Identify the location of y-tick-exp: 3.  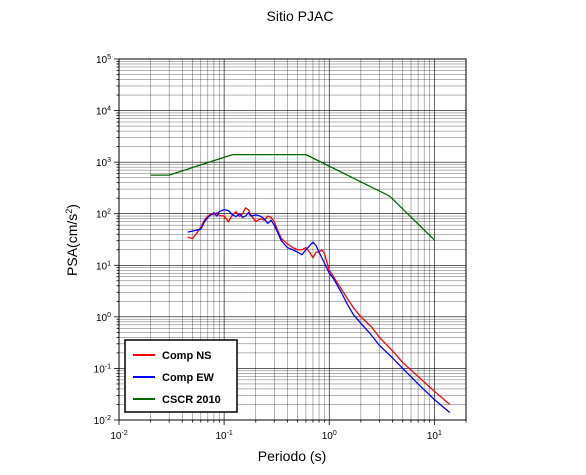
(109, 160).